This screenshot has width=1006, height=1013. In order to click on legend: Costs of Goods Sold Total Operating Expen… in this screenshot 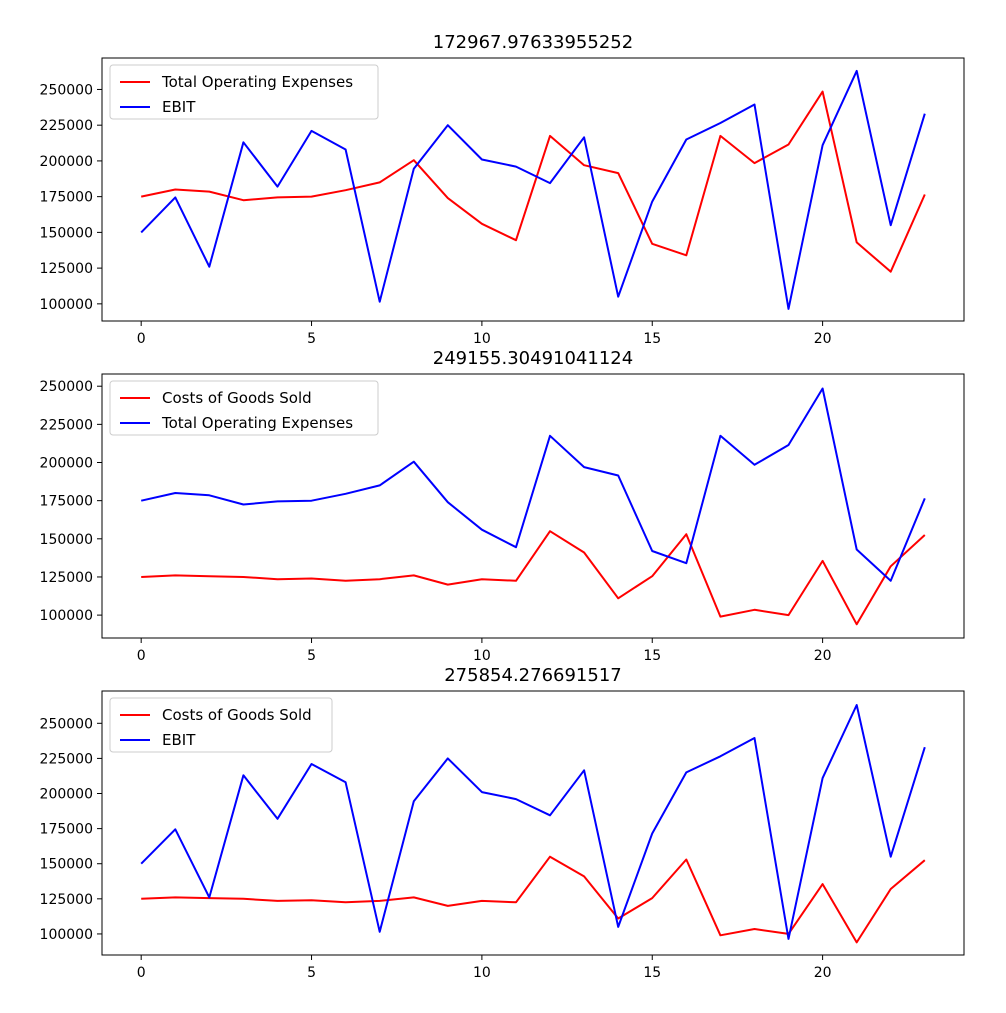, I will do `click(244, 408)`.